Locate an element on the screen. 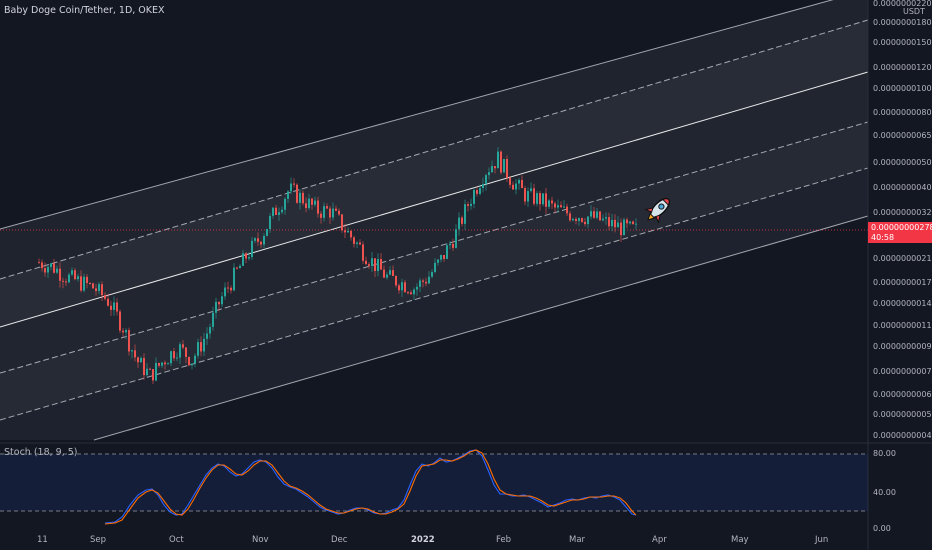 This screenshot has width=932, height=550. time-tick: Mar is located at coordinates (577, 540).